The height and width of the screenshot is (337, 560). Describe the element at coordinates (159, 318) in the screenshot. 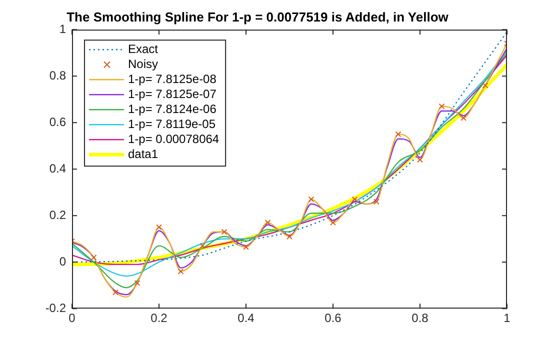

I see `x-tick-label: 0.2` at that location.